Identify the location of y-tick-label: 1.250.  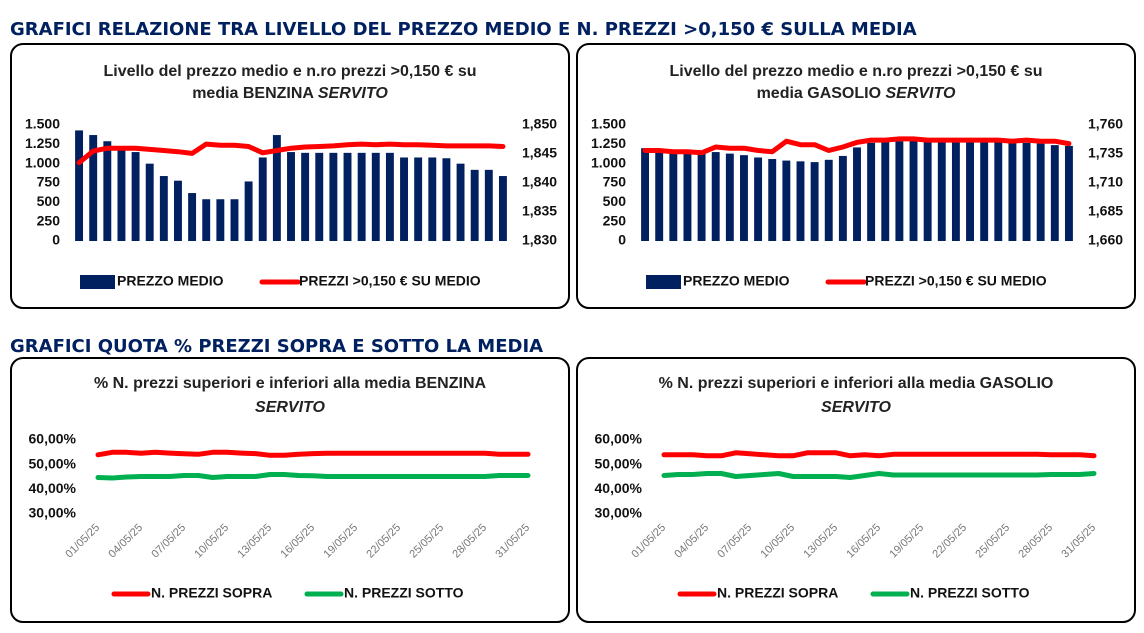
(608, 143).